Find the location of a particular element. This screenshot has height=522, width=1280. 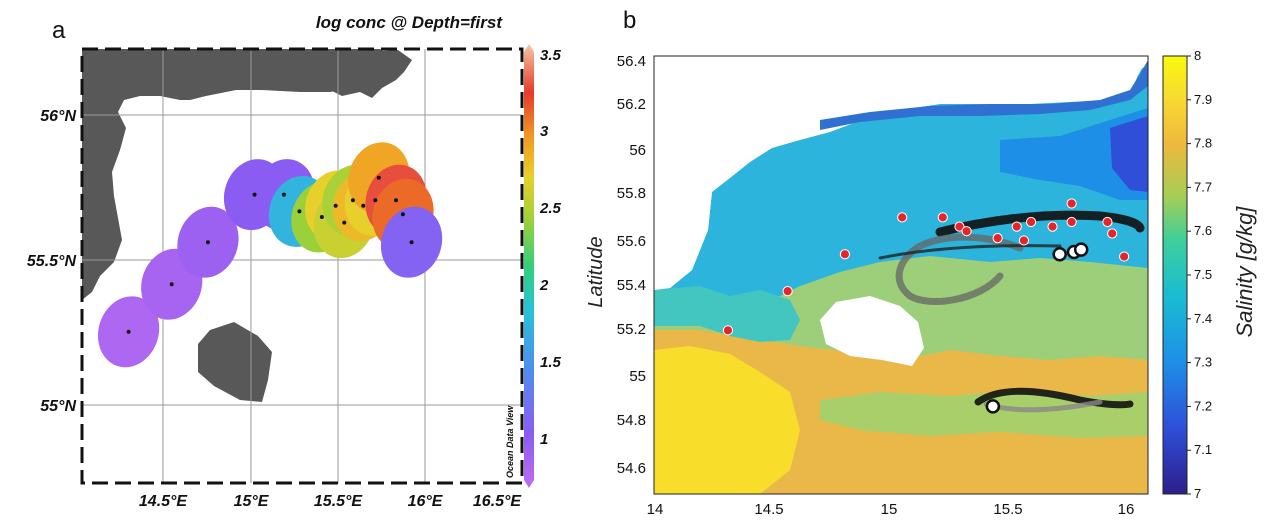

panel-b-xtick: 16 is located at coordinates (1126, 509).